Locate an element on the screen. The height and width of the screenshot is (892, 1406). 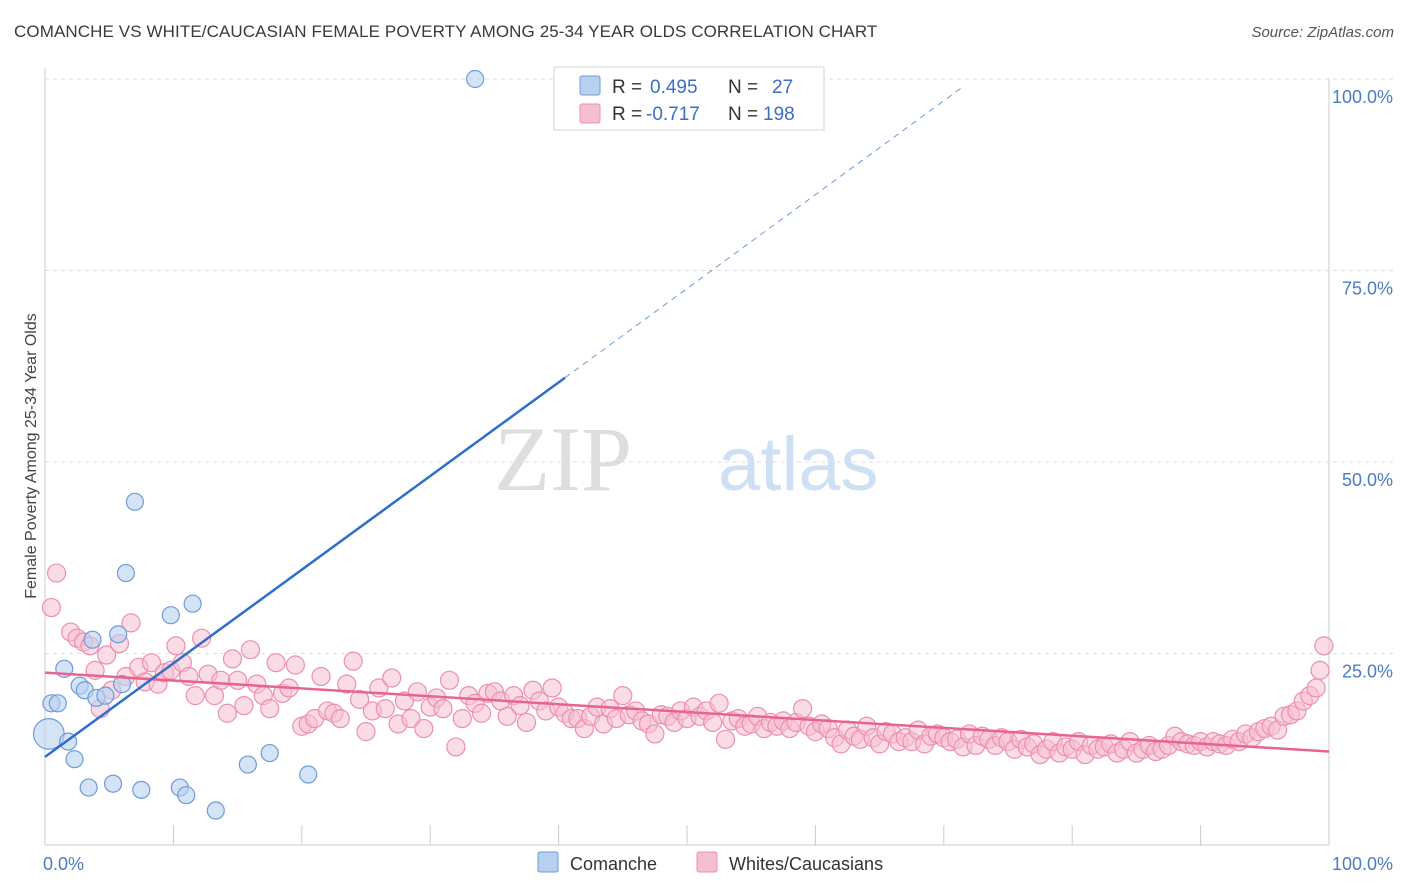
legend-n-value-comanche: 27 is located at coordinates (782, 87).